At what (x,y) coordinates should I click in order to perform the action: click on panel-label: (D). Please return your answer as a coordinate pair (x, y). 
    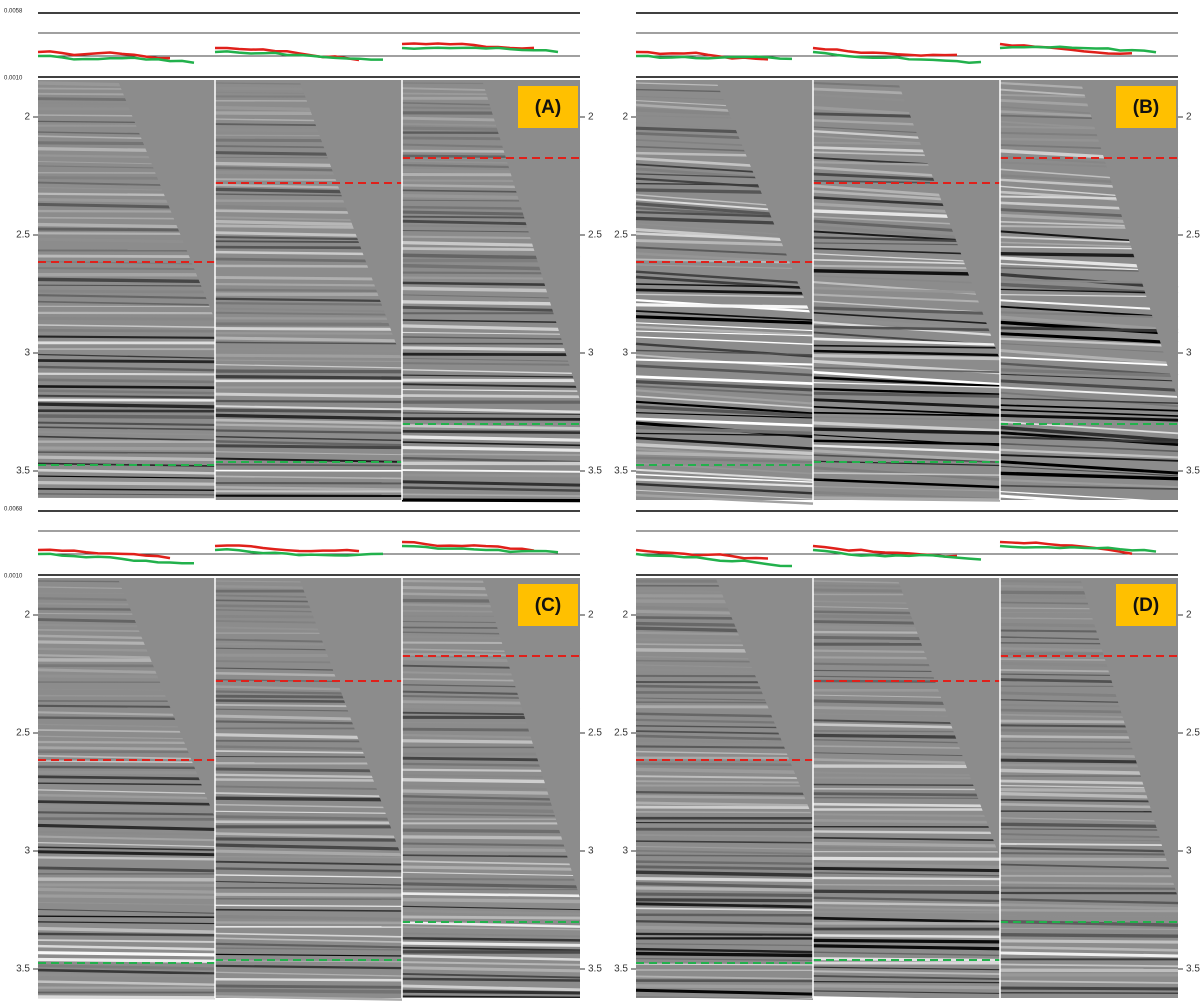
    Looking at the image, I should click on (1146, 605).